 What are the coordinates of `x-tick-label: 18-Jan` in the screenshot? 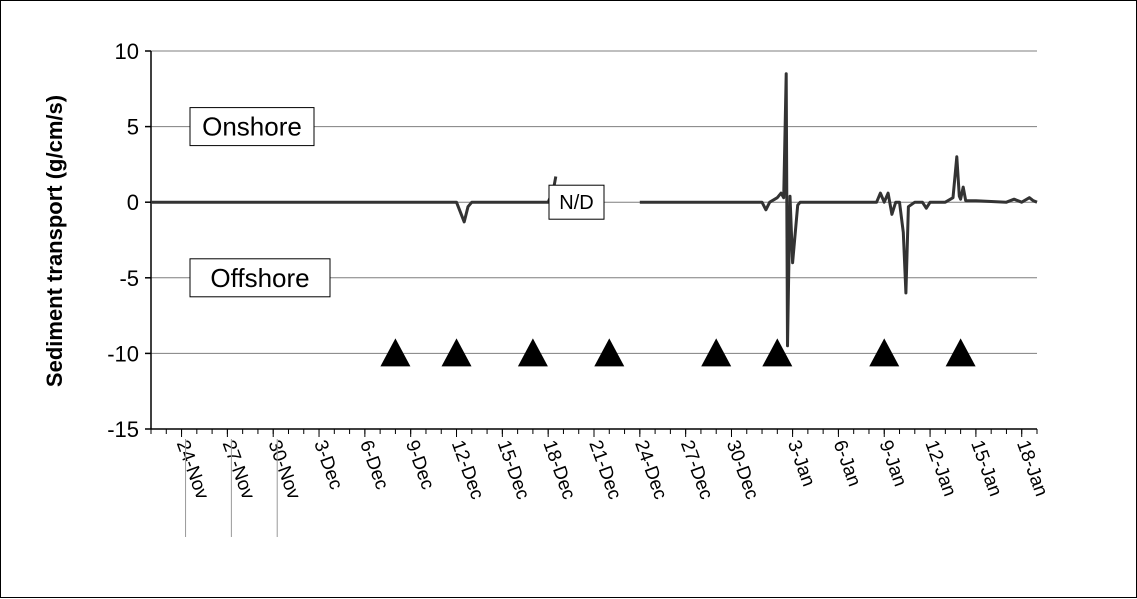 It's located at (1032, 469).